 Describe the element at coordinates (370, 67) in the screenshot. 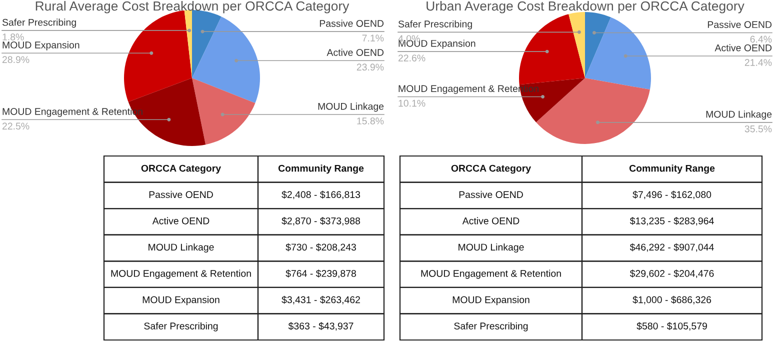

I see `data-label: 23.9%` at that location.